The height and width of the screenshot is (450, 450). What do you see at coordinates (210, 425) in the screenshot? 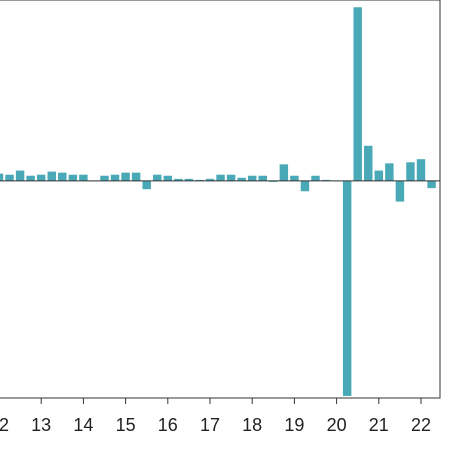
I see `x-tick-label: 17` at bounding box center [210, 425].